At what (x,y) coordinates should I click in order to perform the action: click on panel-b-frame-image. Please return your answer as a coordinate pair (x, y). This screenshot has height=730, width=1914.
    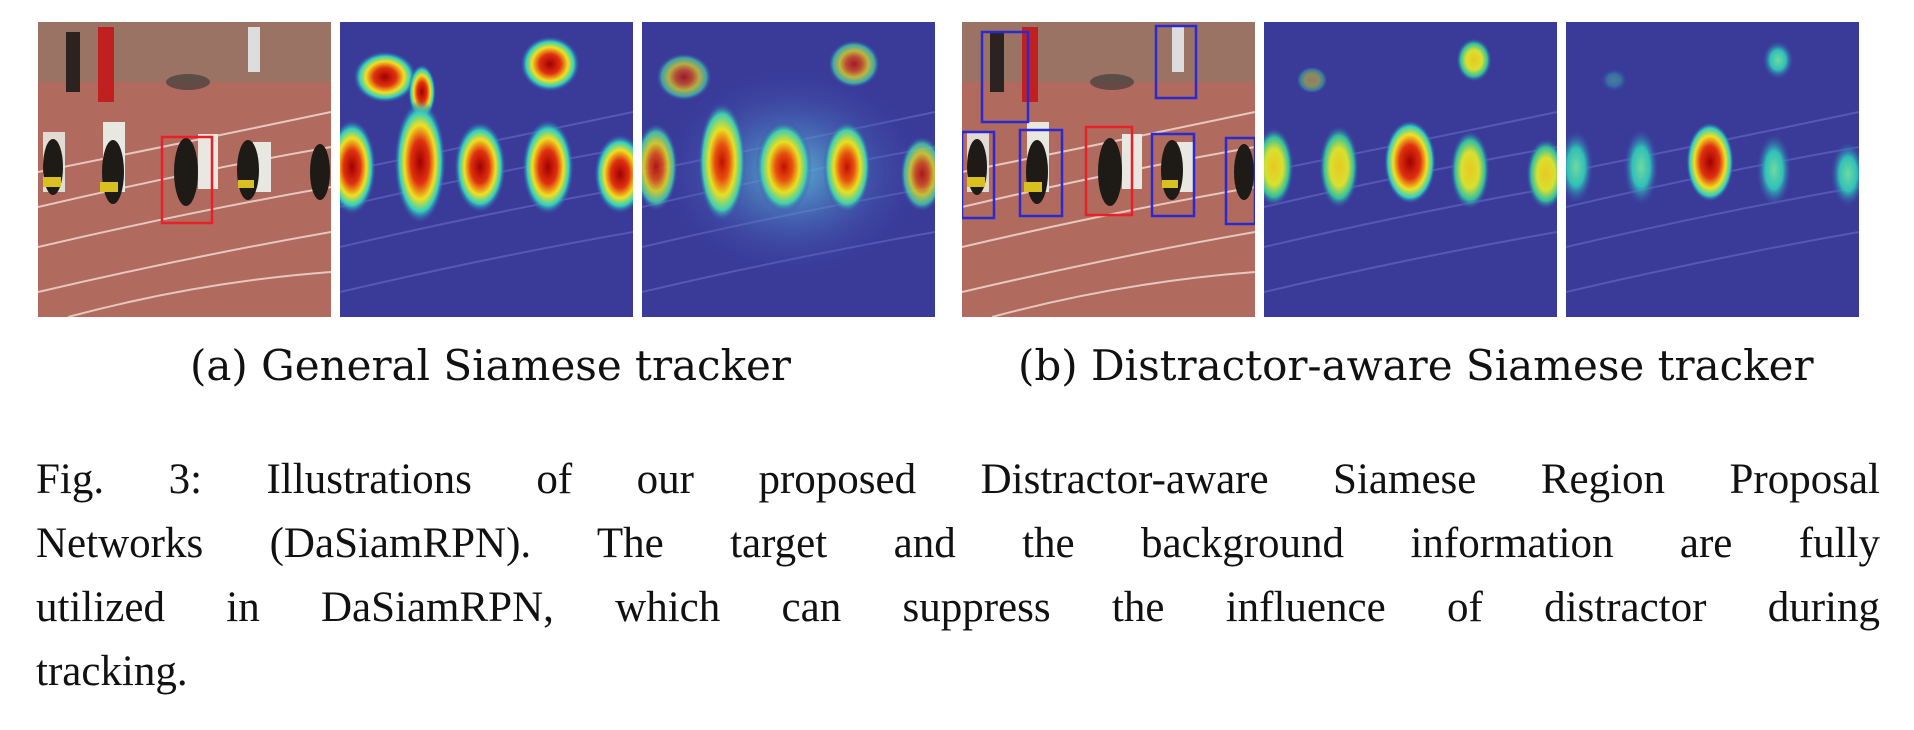
    Looking at the image, I should click on (1108, 169).